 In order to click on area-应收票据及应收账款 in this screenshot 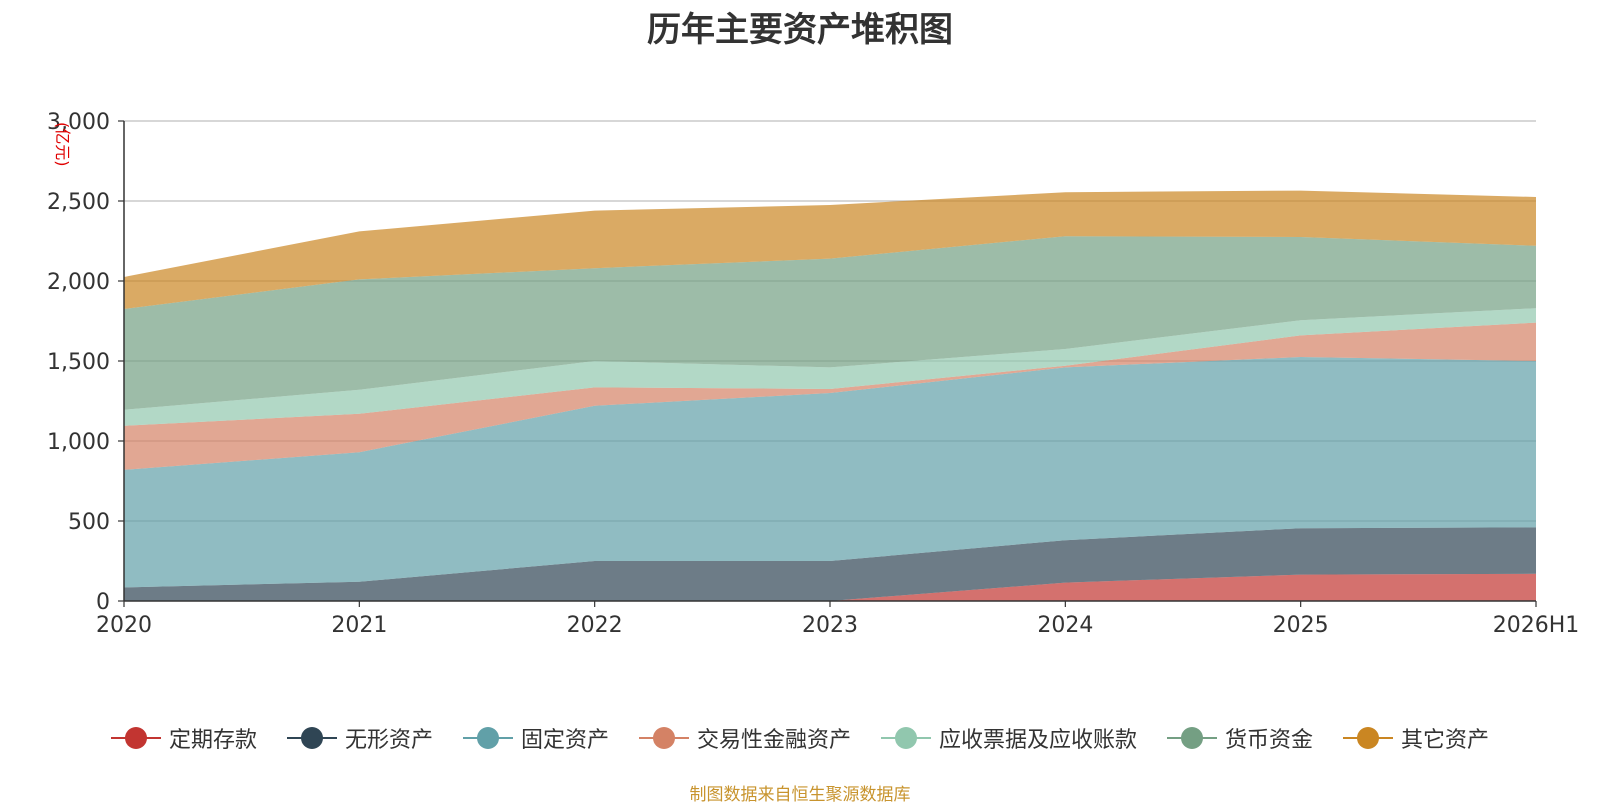, I will do `click(830, 367)`.